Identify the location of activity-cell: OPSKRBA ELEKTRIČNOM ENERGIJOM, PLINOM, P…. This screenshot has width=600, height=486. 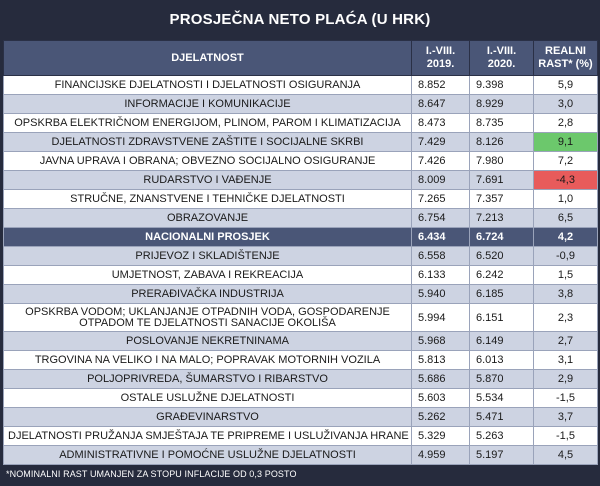
(207, 123).